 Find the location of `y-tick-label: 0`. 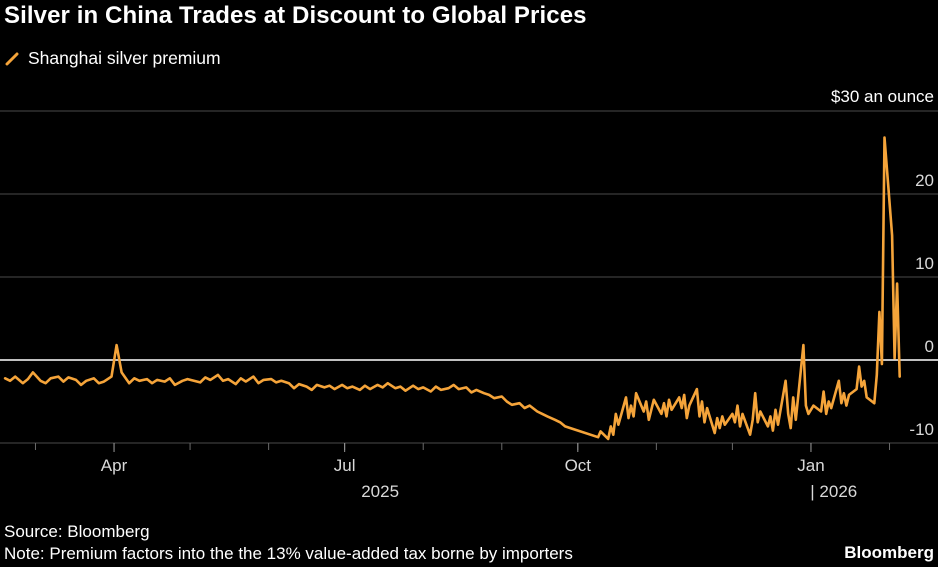

y-tick-label: 0 is located at coordinates (929, 346).